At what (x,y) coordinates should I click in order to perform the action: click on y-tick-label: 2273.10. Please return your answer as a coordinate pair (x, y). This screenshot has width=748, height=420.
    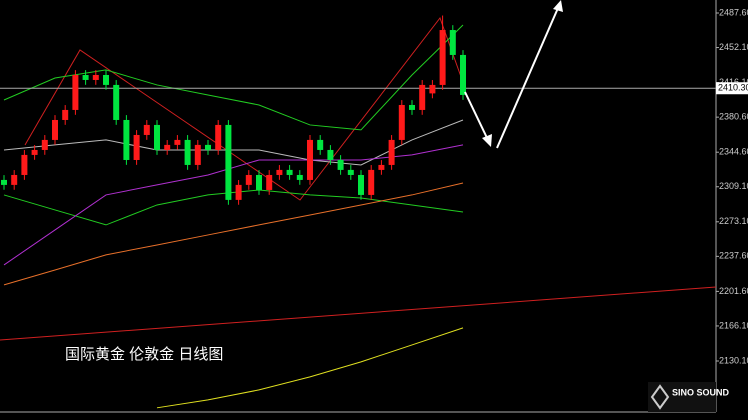
    Looking at the image, I should click on (733, 221).